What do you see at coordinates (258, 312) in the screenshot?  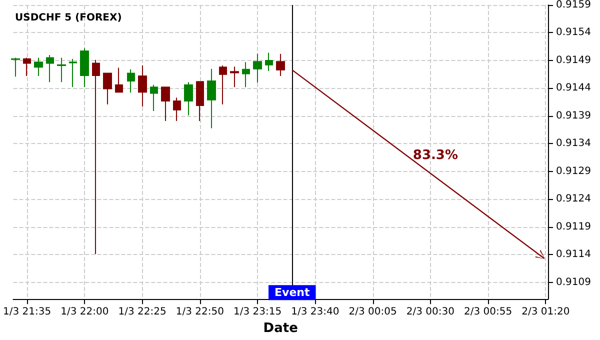 I see `x-tick-label: 1/3 23:15` at bounding box center [258, 312].